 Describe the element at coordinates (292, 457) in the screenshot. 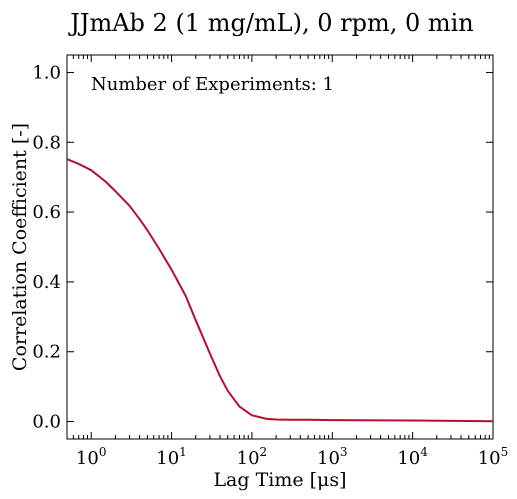

I see `x-tick-labels: 10⁰ 10¹ 10² 10³ 10⁴ 10⁵` at that location.